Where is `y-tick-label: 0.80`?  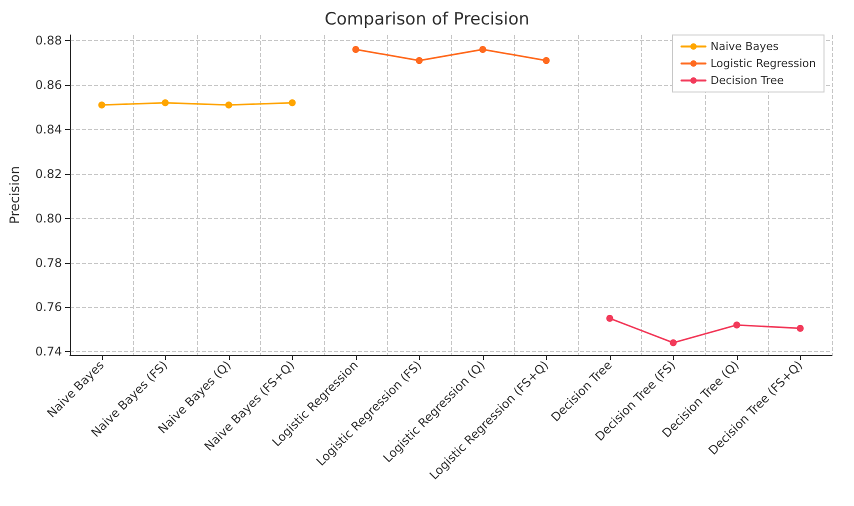
y-tick-label: 0.80 is located at coordinates (48, 218).